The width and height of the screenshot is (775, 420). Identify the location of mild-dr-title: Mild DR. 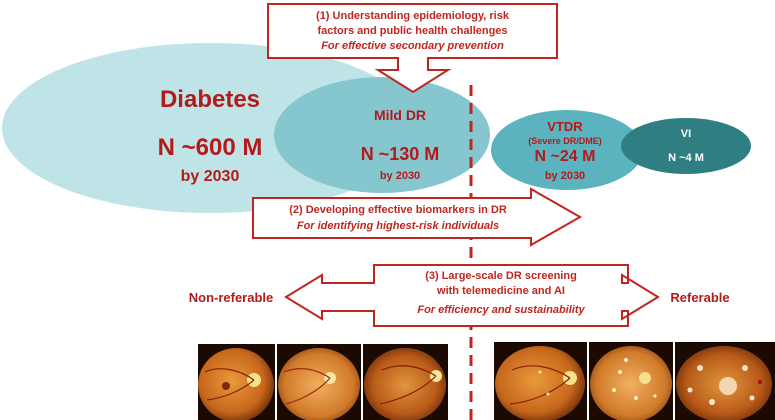
(400, 115).